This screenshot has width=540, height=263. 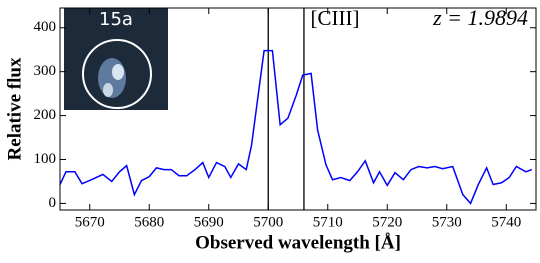 What do you see at coordinates (268, 222) in the screenshot?
I see `x-tick-label: 5700` at bounding box center [268, 222].